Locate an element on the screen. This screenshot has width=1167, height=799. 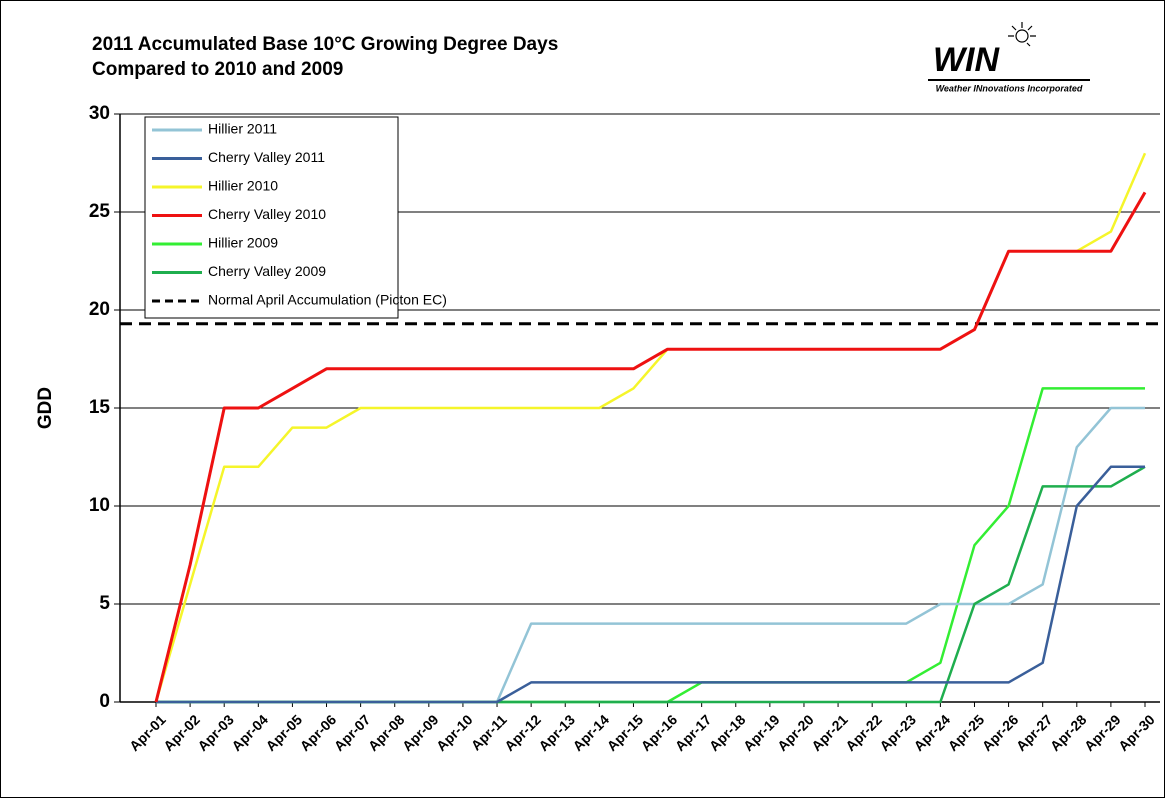
y-tick-label: 25 is located at coordinates (100, 211).